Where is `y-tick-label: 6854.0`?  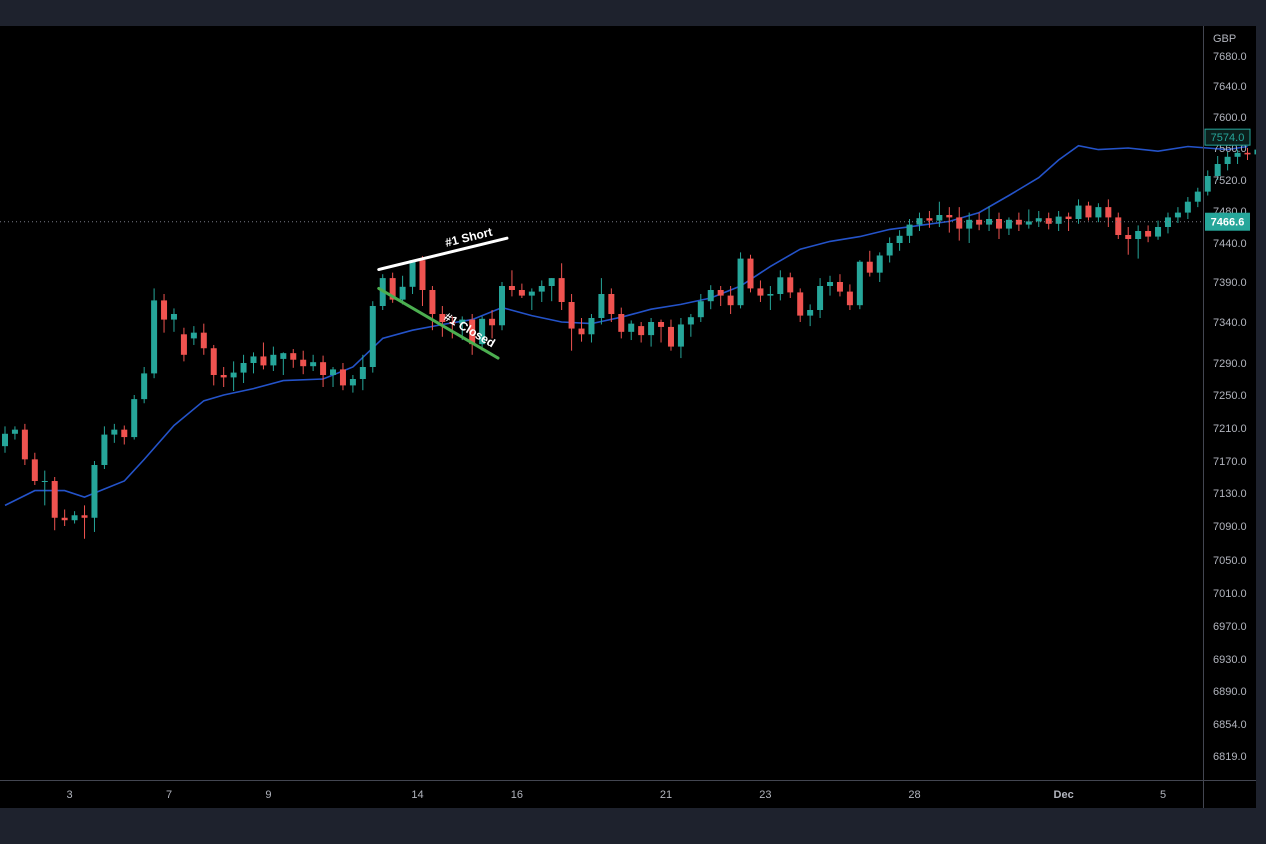 y-tick-label: 6854.0 is located at coordinates (1230, 725).